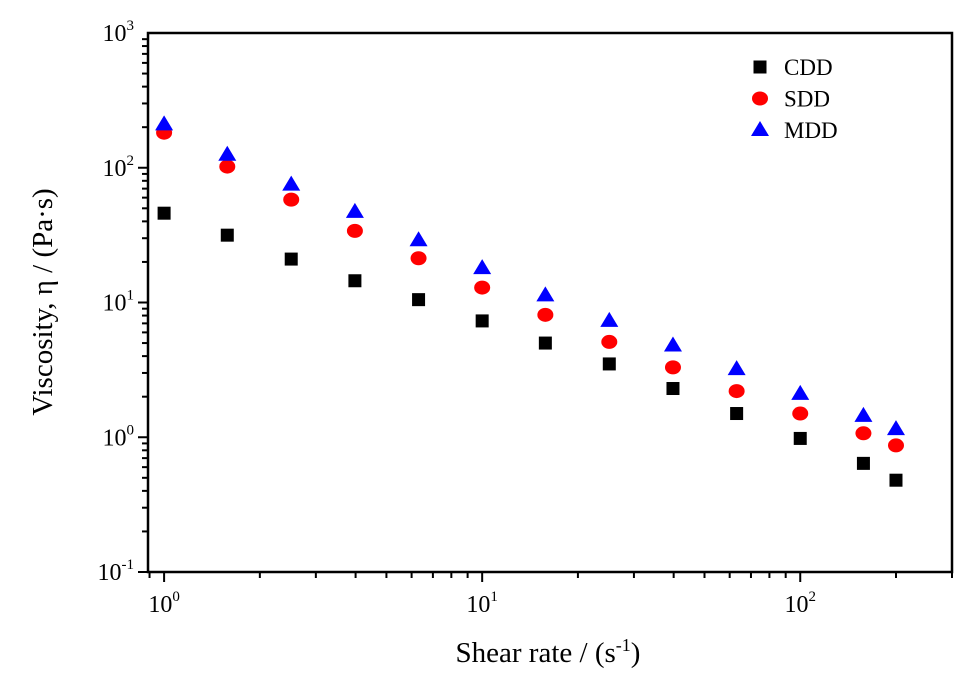 This screenshot has width=965, height=677. Describe the element at coordinates (119, 302) in the screenshot. I see `y-tick-label: 10¹` at that location.